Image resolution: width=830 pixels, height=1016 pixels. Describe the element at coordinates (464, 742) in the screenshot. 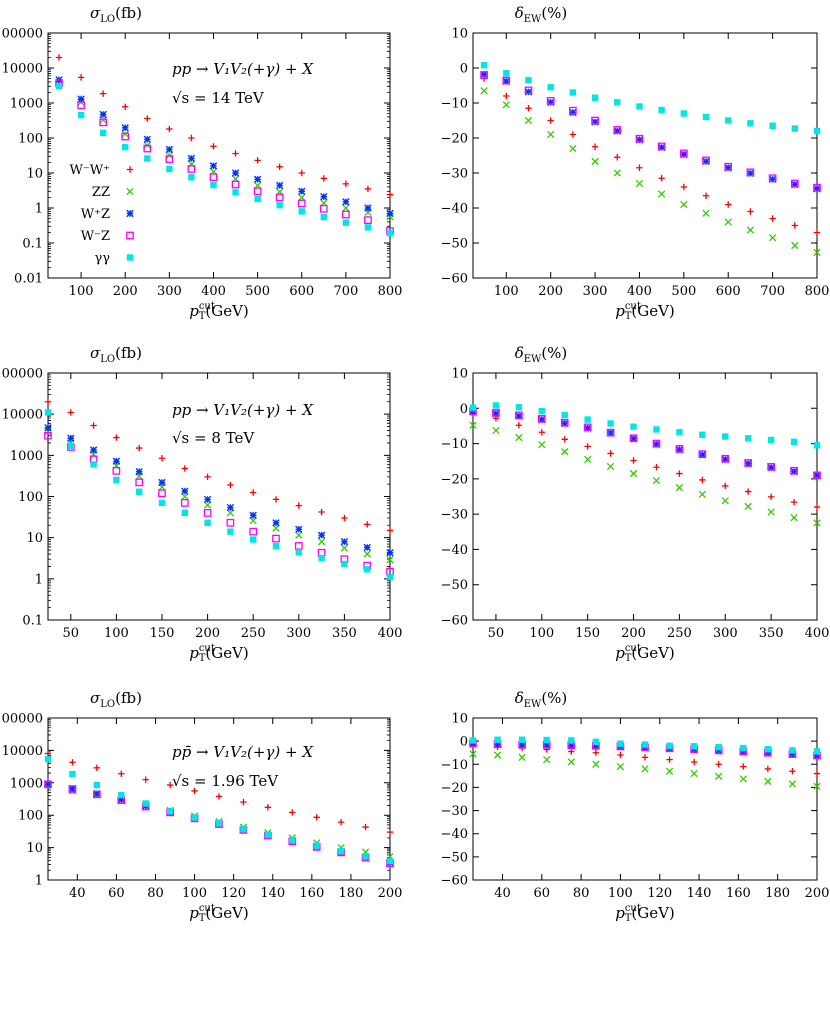

I see `y-tick-label: 0` at that location.